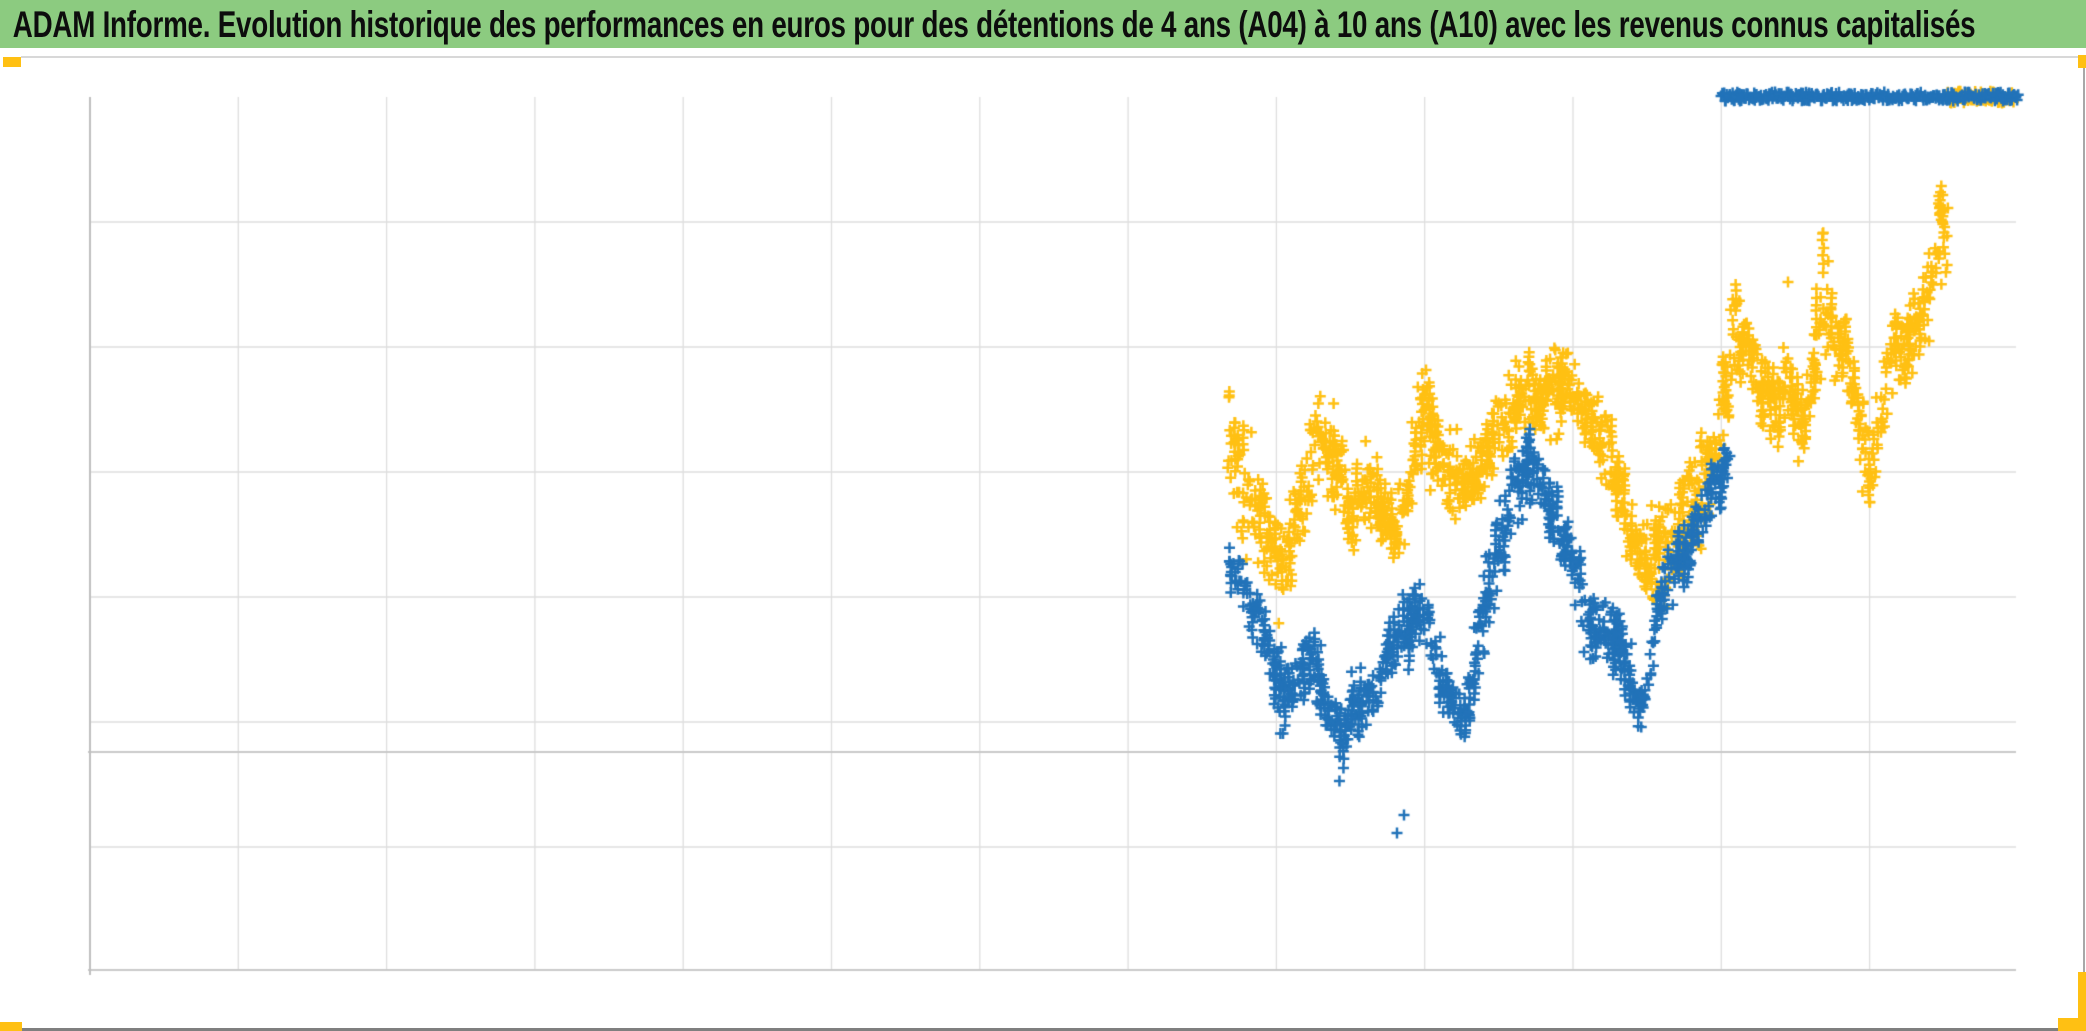 This screenshot has width=2086, height=1031. I want to click on gold-accent-bottom-right-bar, so click(2082, 1001).